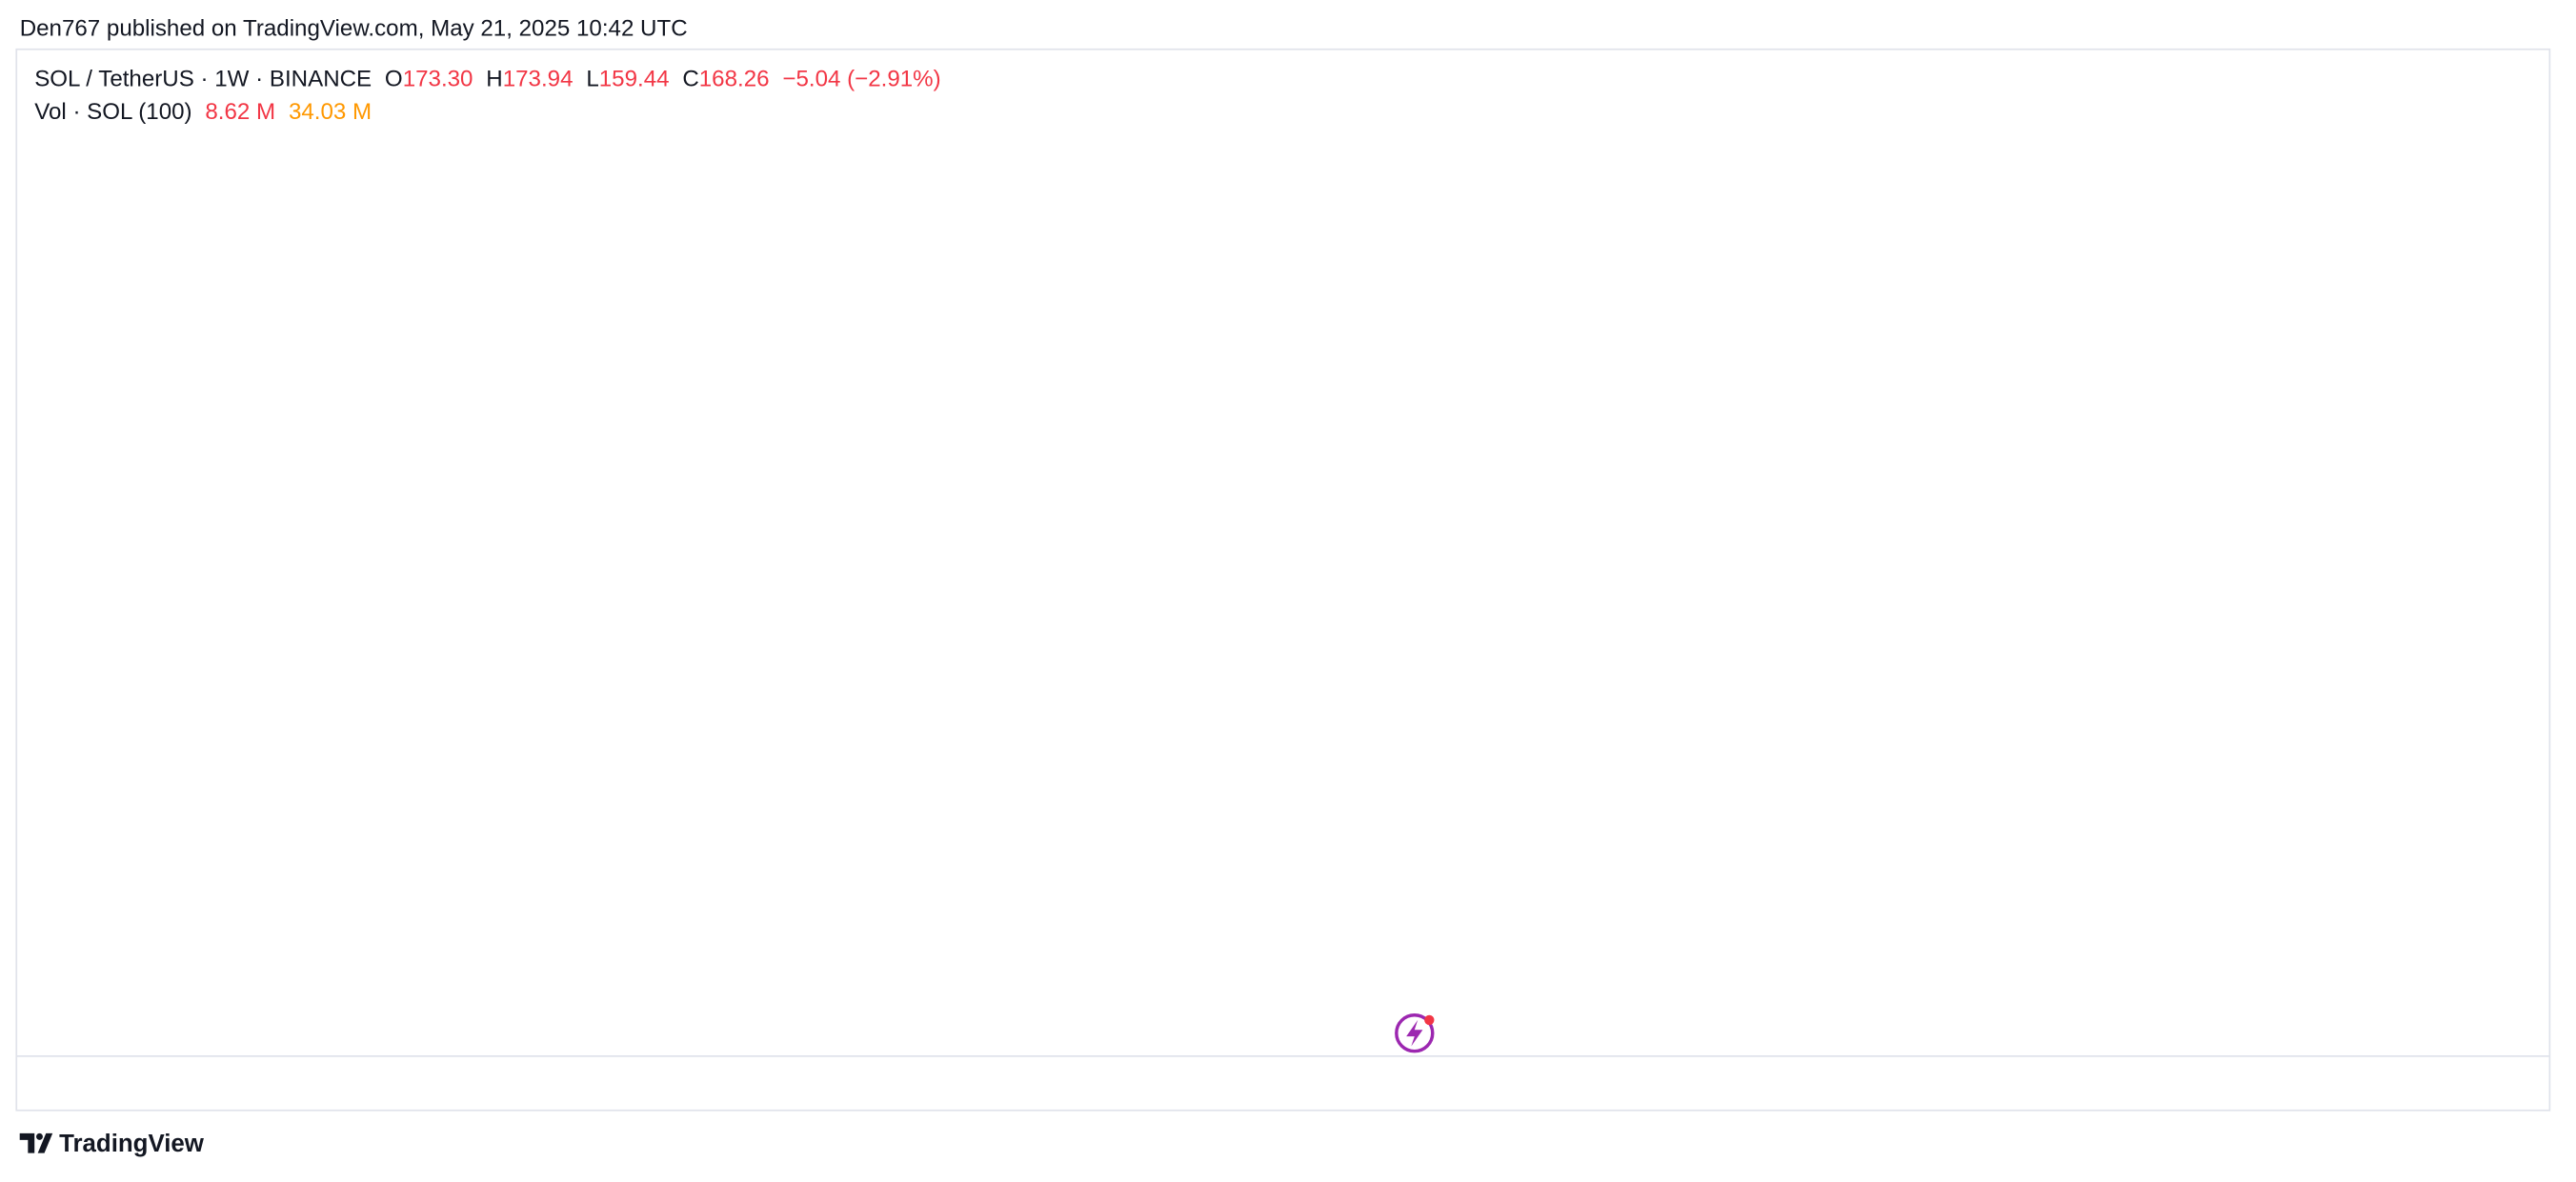 The height and width of the screenshot is (1182, 2576). Describe the element at coordinates (203, 79) in the screenshot. I see `symbol-name: SOL / TetherUS · 1W · BINANCE` at that location.